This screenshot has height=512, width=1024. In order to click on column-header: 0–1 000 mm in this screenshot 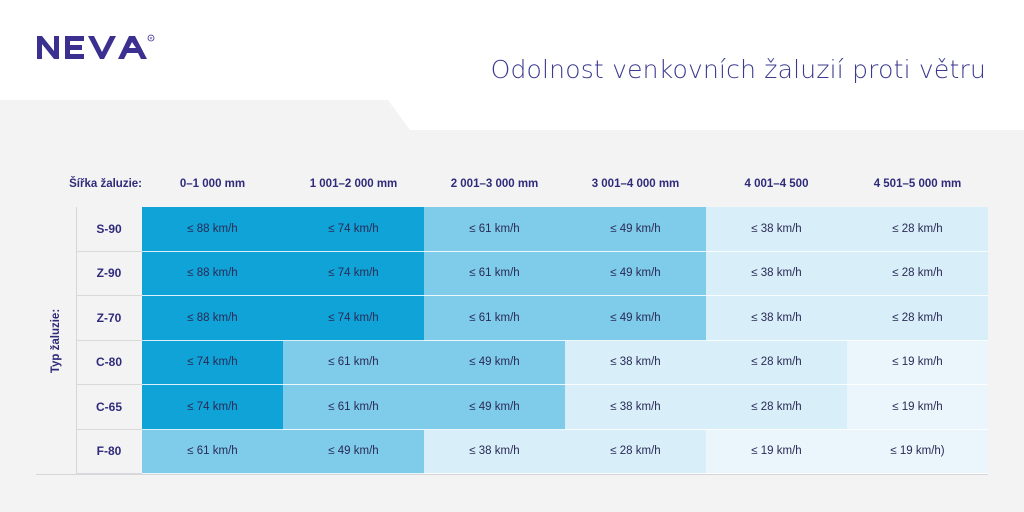, I will do `click(212, 184)`.